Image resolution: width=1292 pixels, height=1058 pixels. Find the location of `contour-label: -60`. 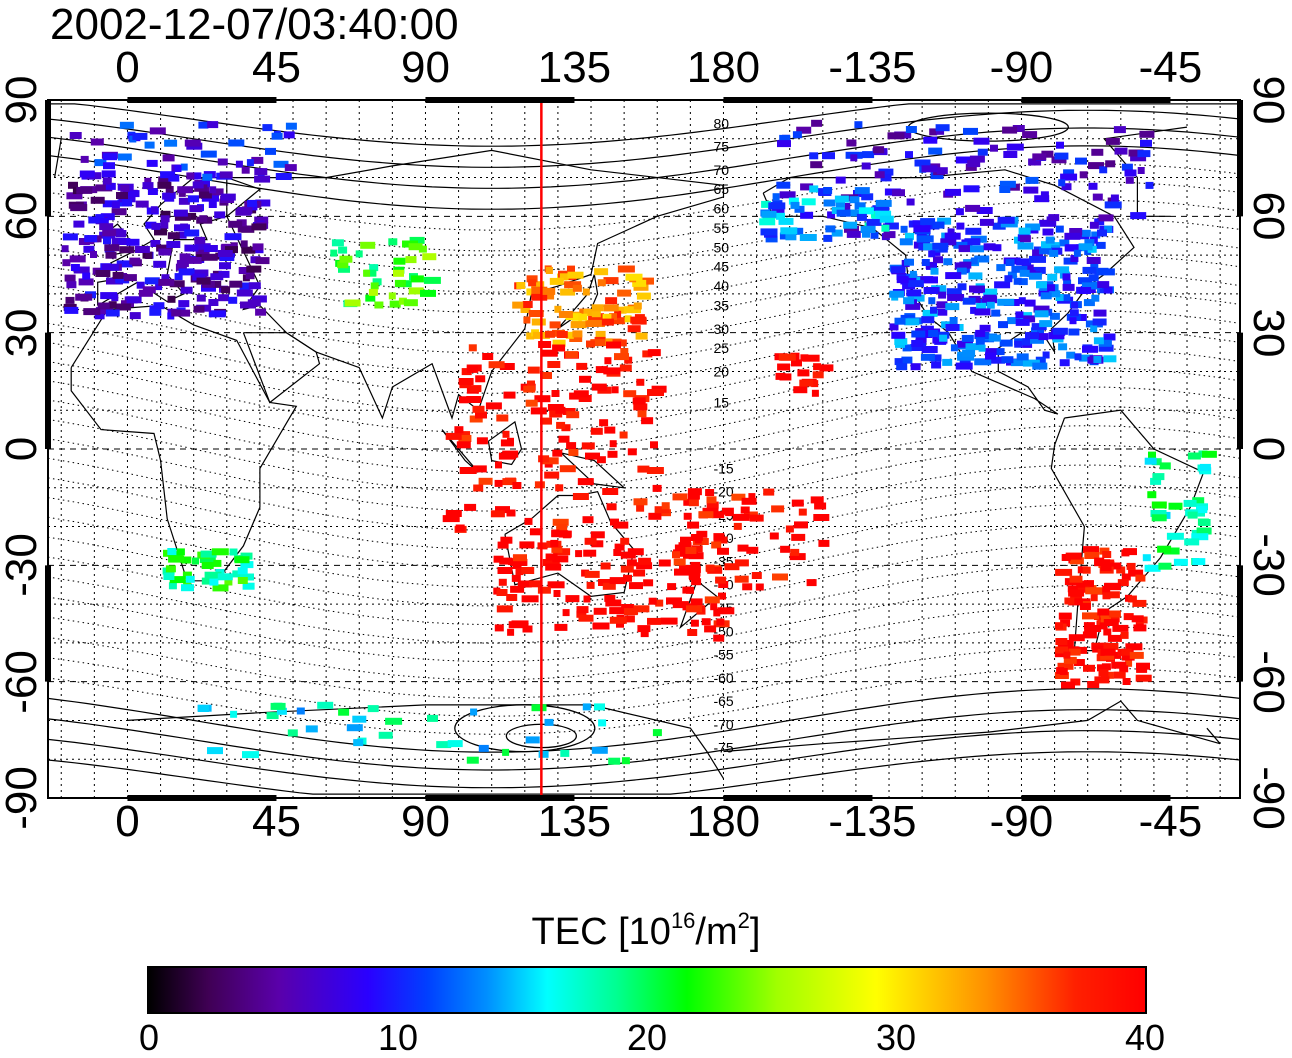

contour-label: -60 is located at coordinates (723, 678).